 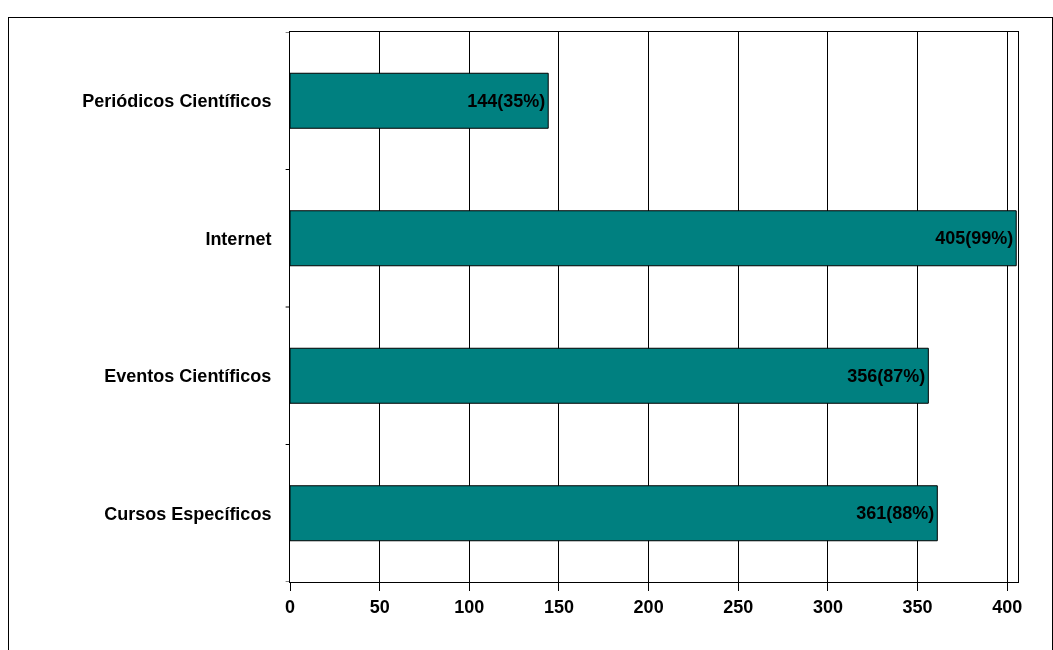 I want to click on x-tick-label: 300, so click(x=827, y=606).